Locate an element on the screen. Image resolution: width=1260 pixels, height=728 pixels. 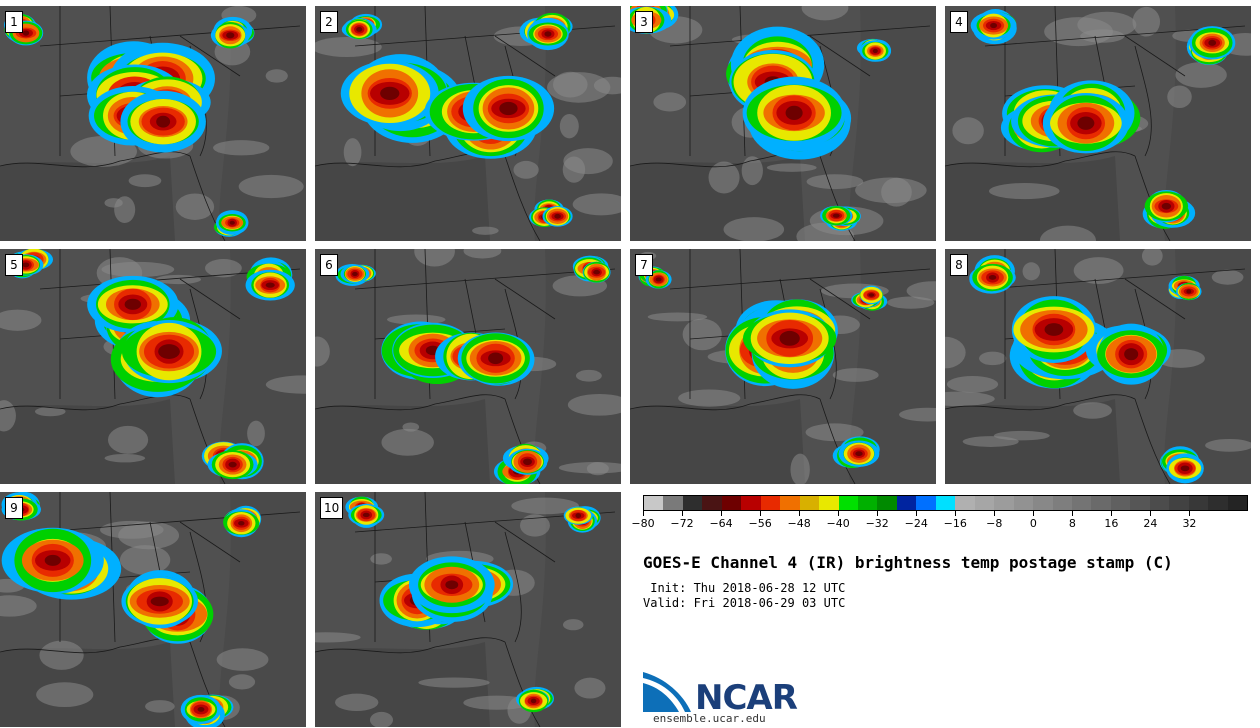
colorbar-tick-label: −80 is located at coordinates (643, 523).